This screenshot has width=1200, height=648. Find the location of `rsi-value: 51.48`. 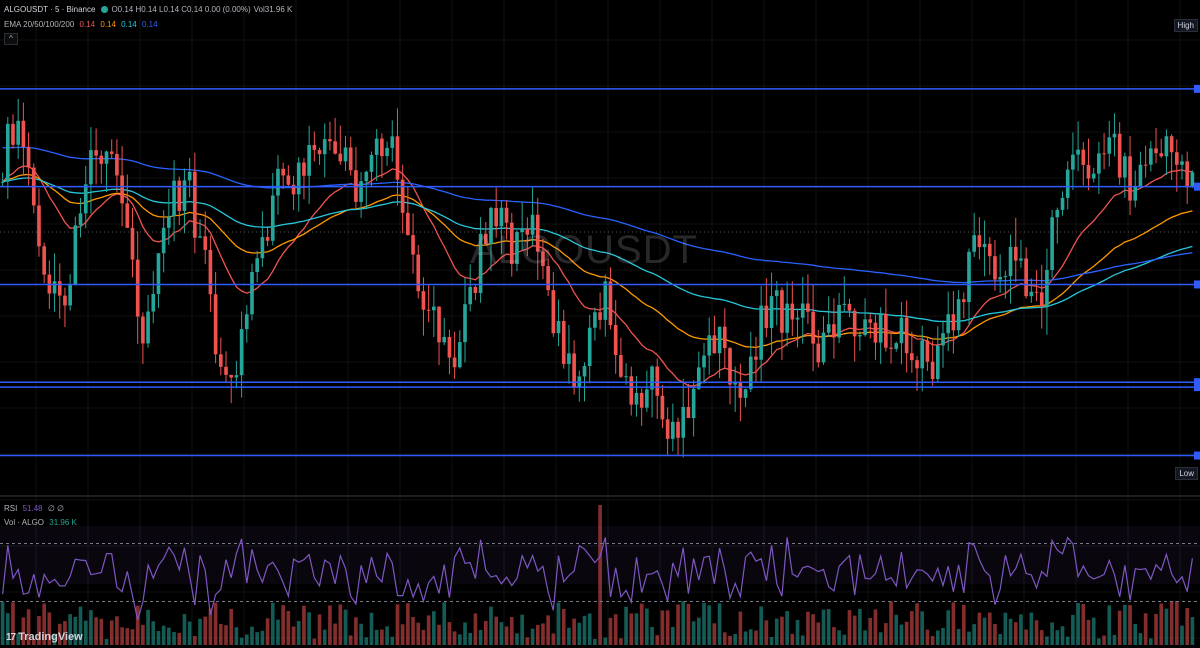

rsi-value: 51.48 is located at coordinates (32, 508).